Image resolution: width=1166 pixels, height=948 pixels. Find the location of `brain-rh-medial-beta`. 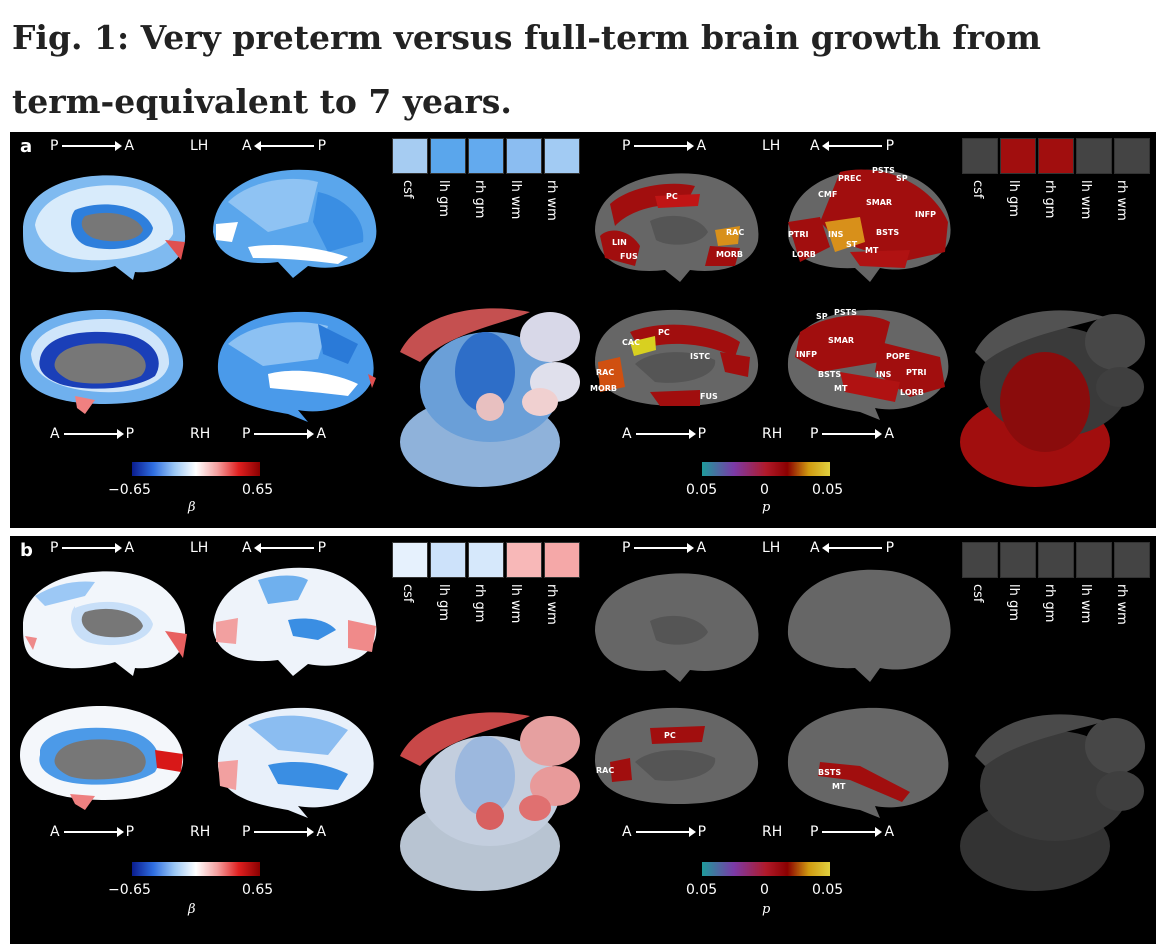

brain-rh-medial-beta is located at coordinates (102, 361).